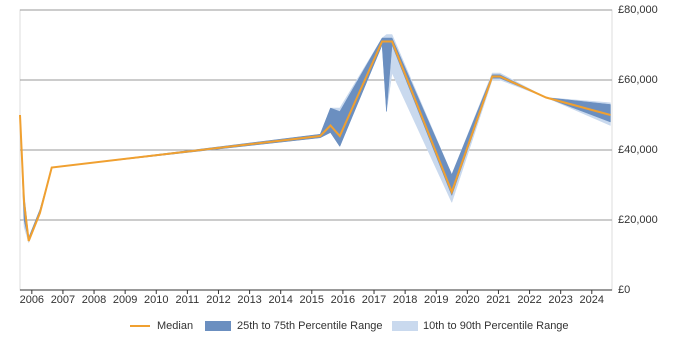  Describe the element at coordinates (624, 290) in the screenshot. I see `y-tick-label: £0` at that location.